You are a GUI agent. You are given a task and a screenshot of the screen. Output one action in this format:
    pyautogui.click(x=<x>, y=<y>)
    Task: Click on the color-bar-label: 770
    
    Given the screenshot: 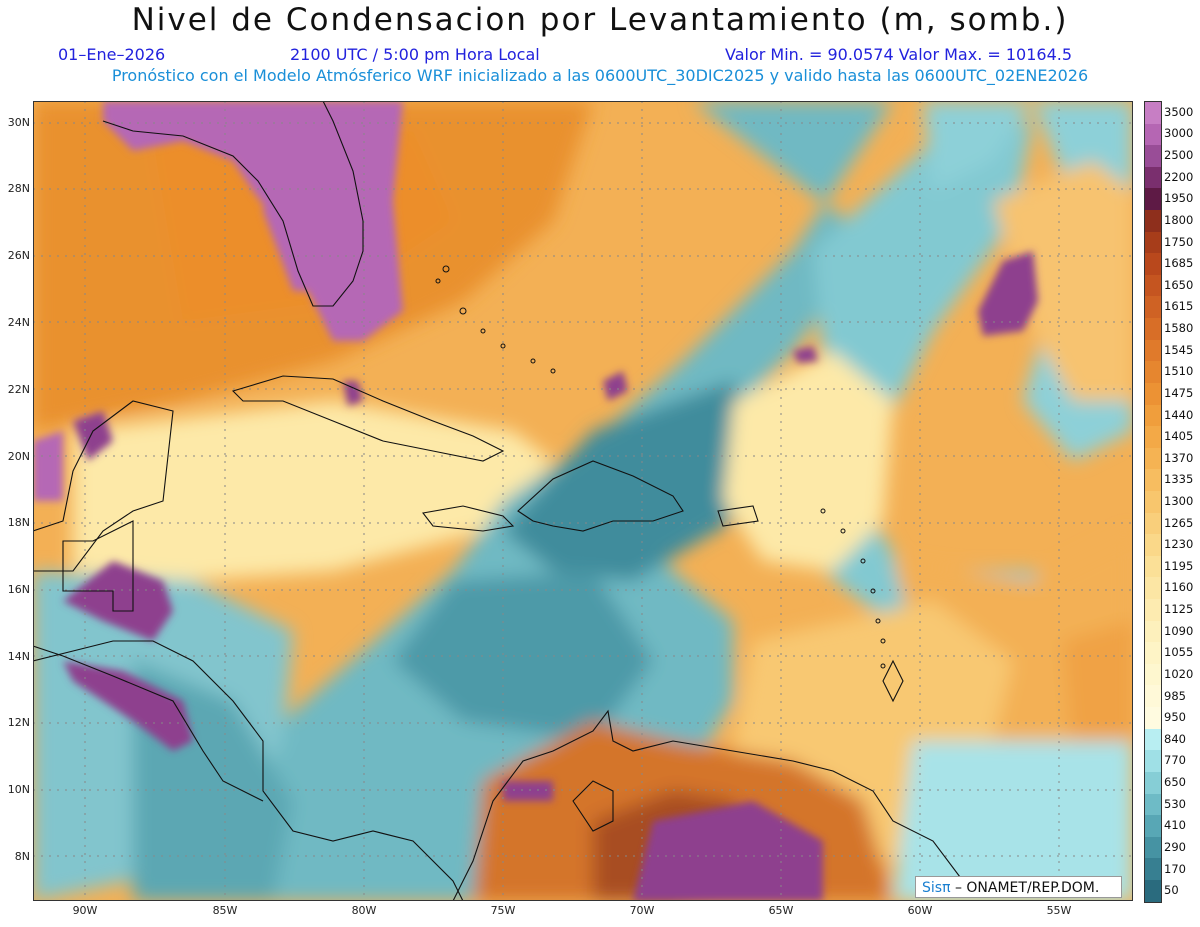 What is the action you would take?
    pyautogui.click(x=1175, y=760)
    